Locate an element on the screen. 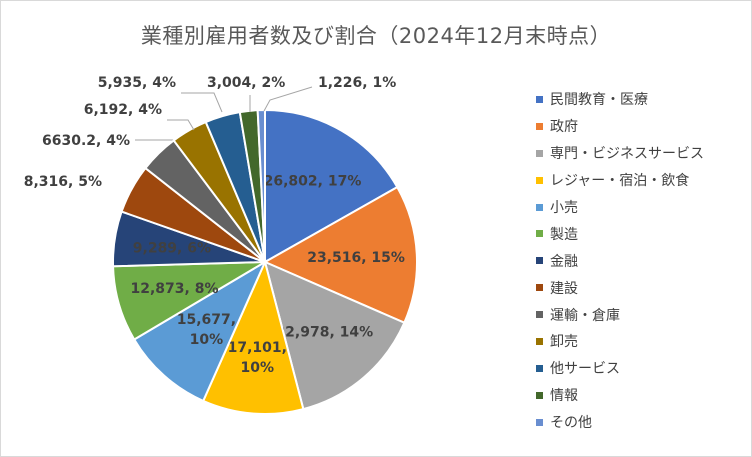 The width and height of the screenshot is (752, 457). legend-item: 運輸・倉庫 is located at coordinates (620, 314).